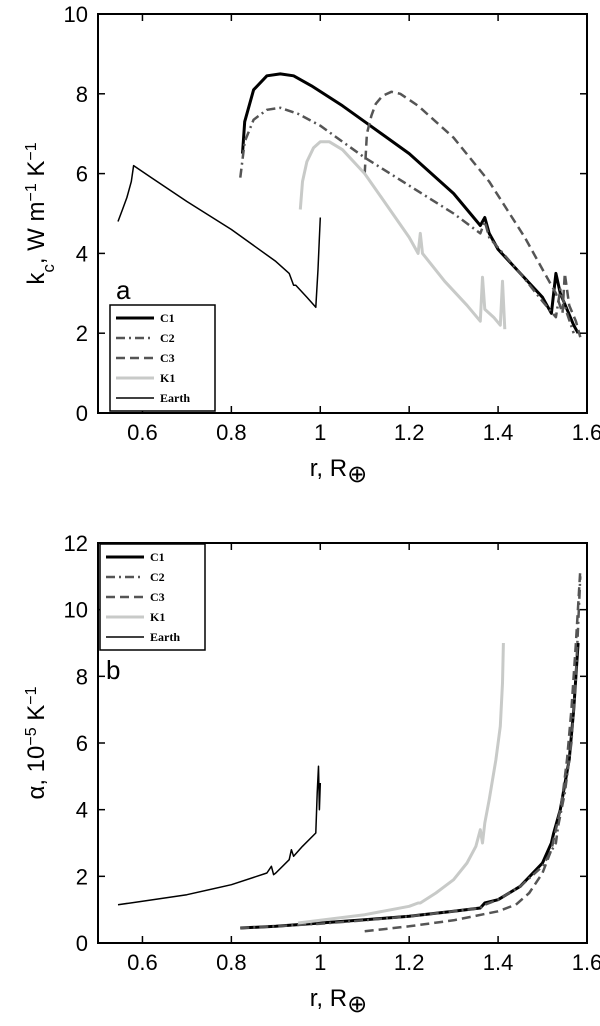 This screenshot has height=1026, width=600. What do you see at coordinates (113, 670) in the screenshot?
I see `panel-label: b` at bounding box center [113, 670].